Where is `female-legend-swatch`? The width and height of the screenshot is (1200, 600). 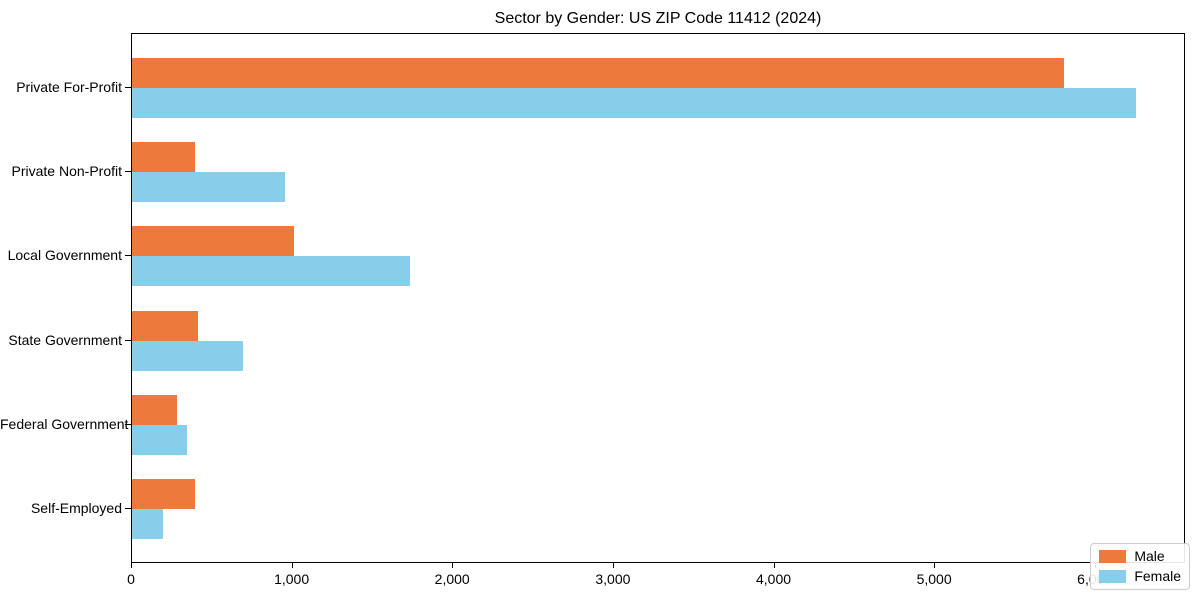 female-legend-swatch is located at coordinates (1113, 576).